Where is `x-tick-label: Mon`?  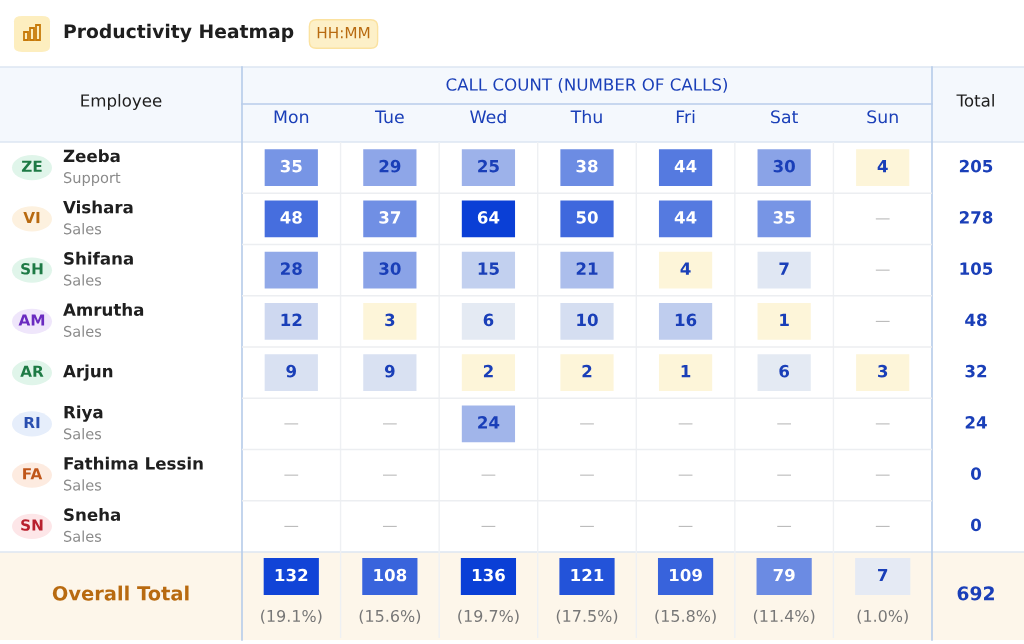 x-tick-label: Mon is located at coordinates (291, 117).